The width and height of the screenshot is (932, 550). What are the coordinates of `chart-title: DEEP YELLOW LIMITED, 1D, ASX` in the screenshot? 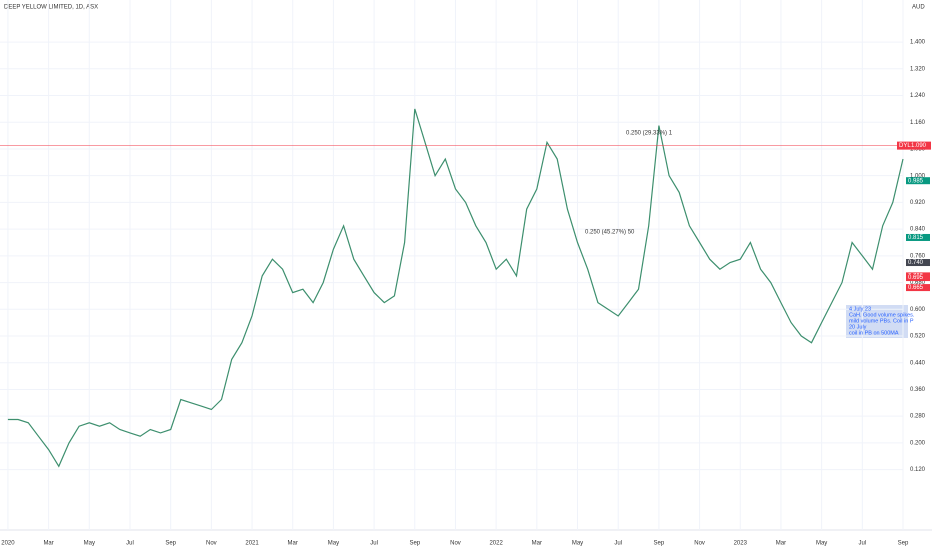 It's located at (51, 8).